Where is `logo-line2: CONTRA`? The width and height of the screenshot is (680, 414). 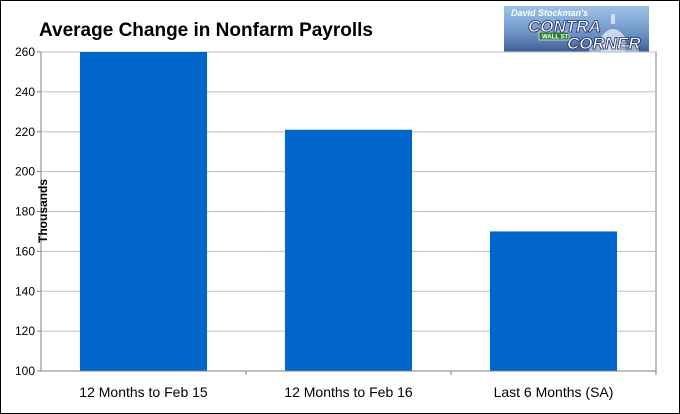 logo-line2: CONTRA is located at coordinates (564, 26).